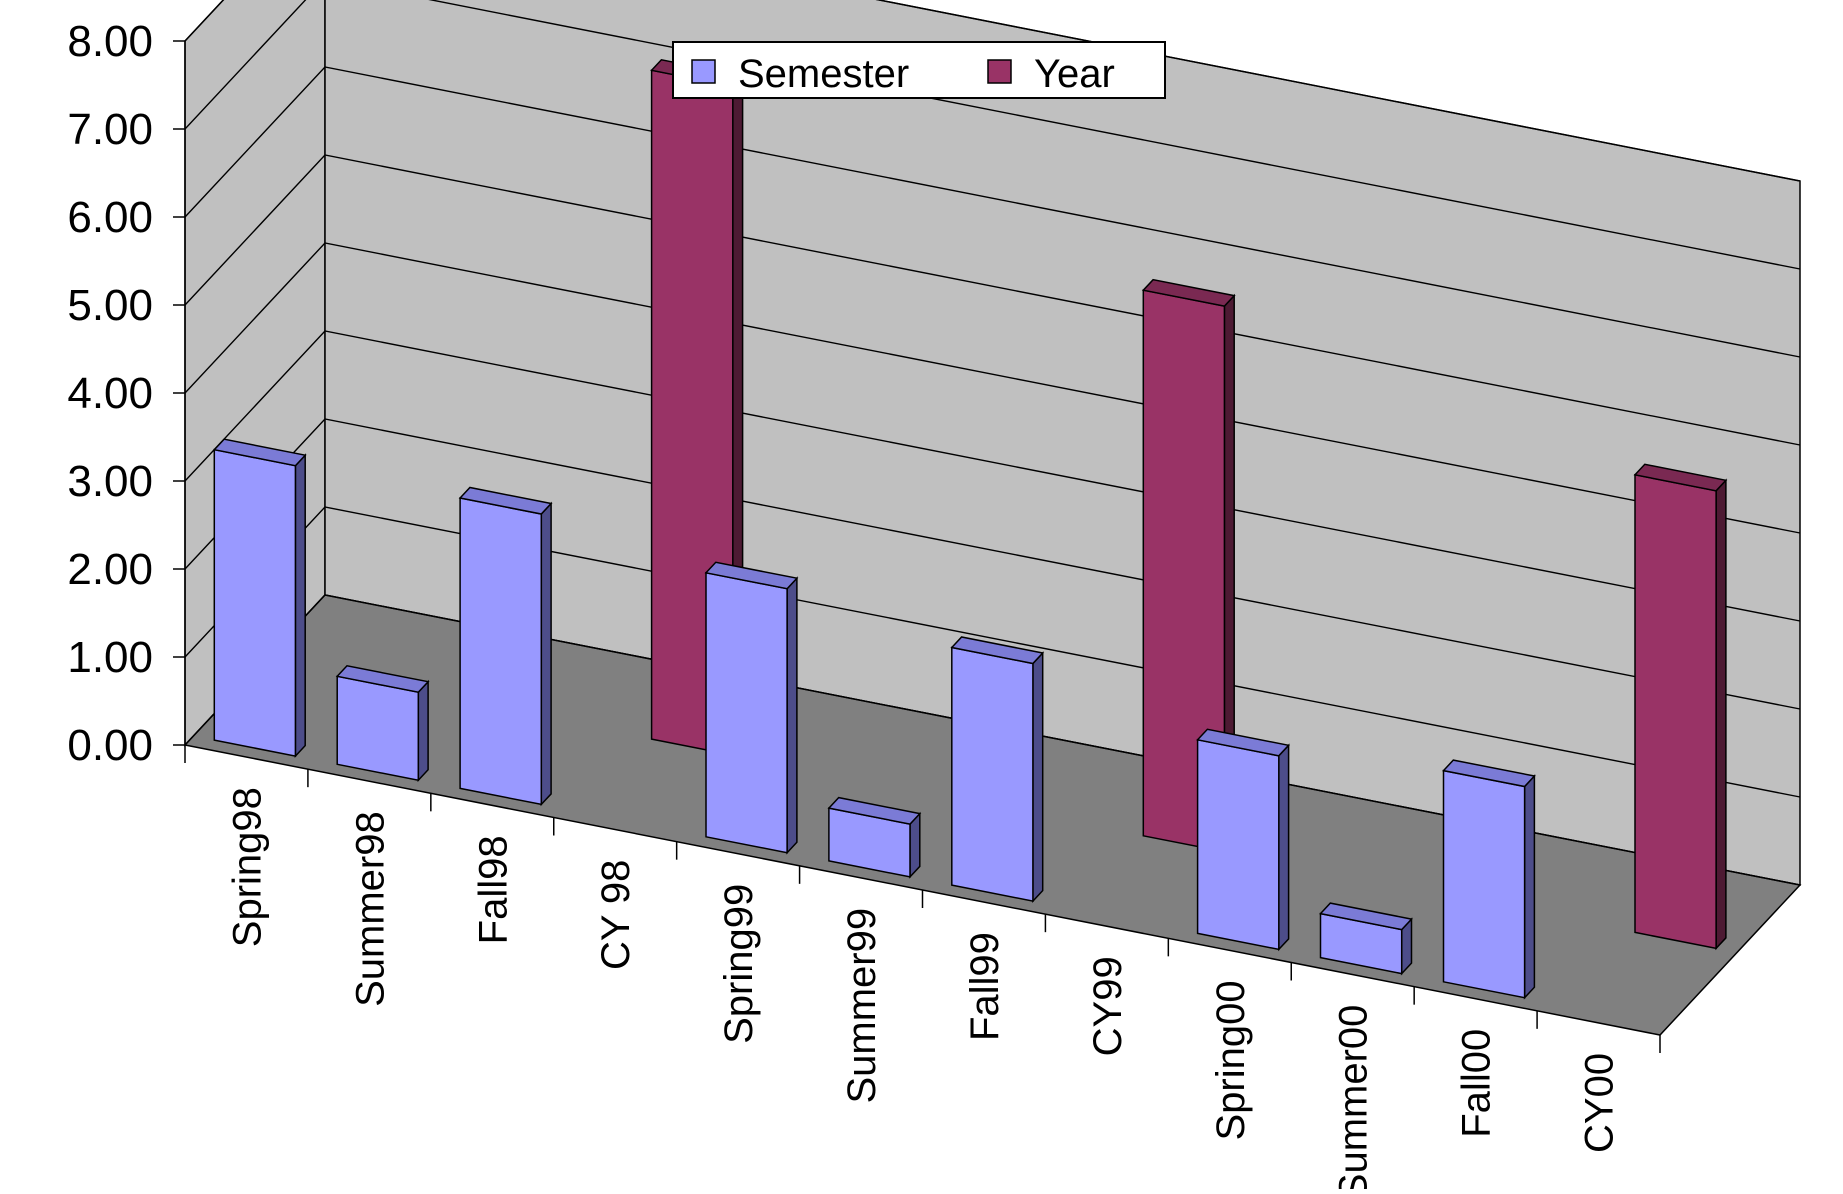 This screenshot has width=1843, height=1194. Describe the element at coordinates (616, 915) in the screenshot. I see `x-tick-label: CY 98` at that location.